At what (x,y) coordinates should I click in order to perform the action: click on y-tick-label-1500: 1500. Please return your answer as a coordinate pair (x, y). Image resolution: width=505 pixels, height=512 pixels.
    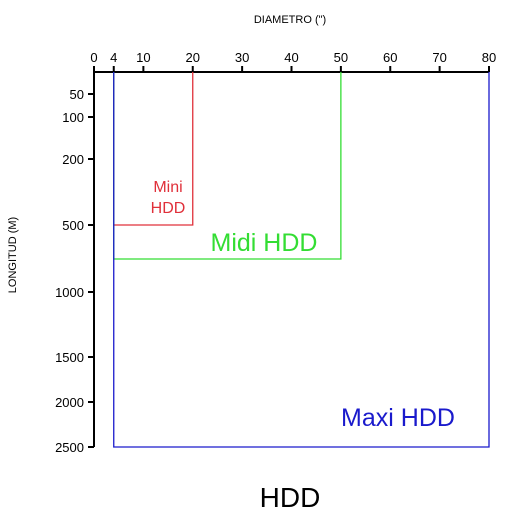
    Looking at the image, I should click on (69, 357).